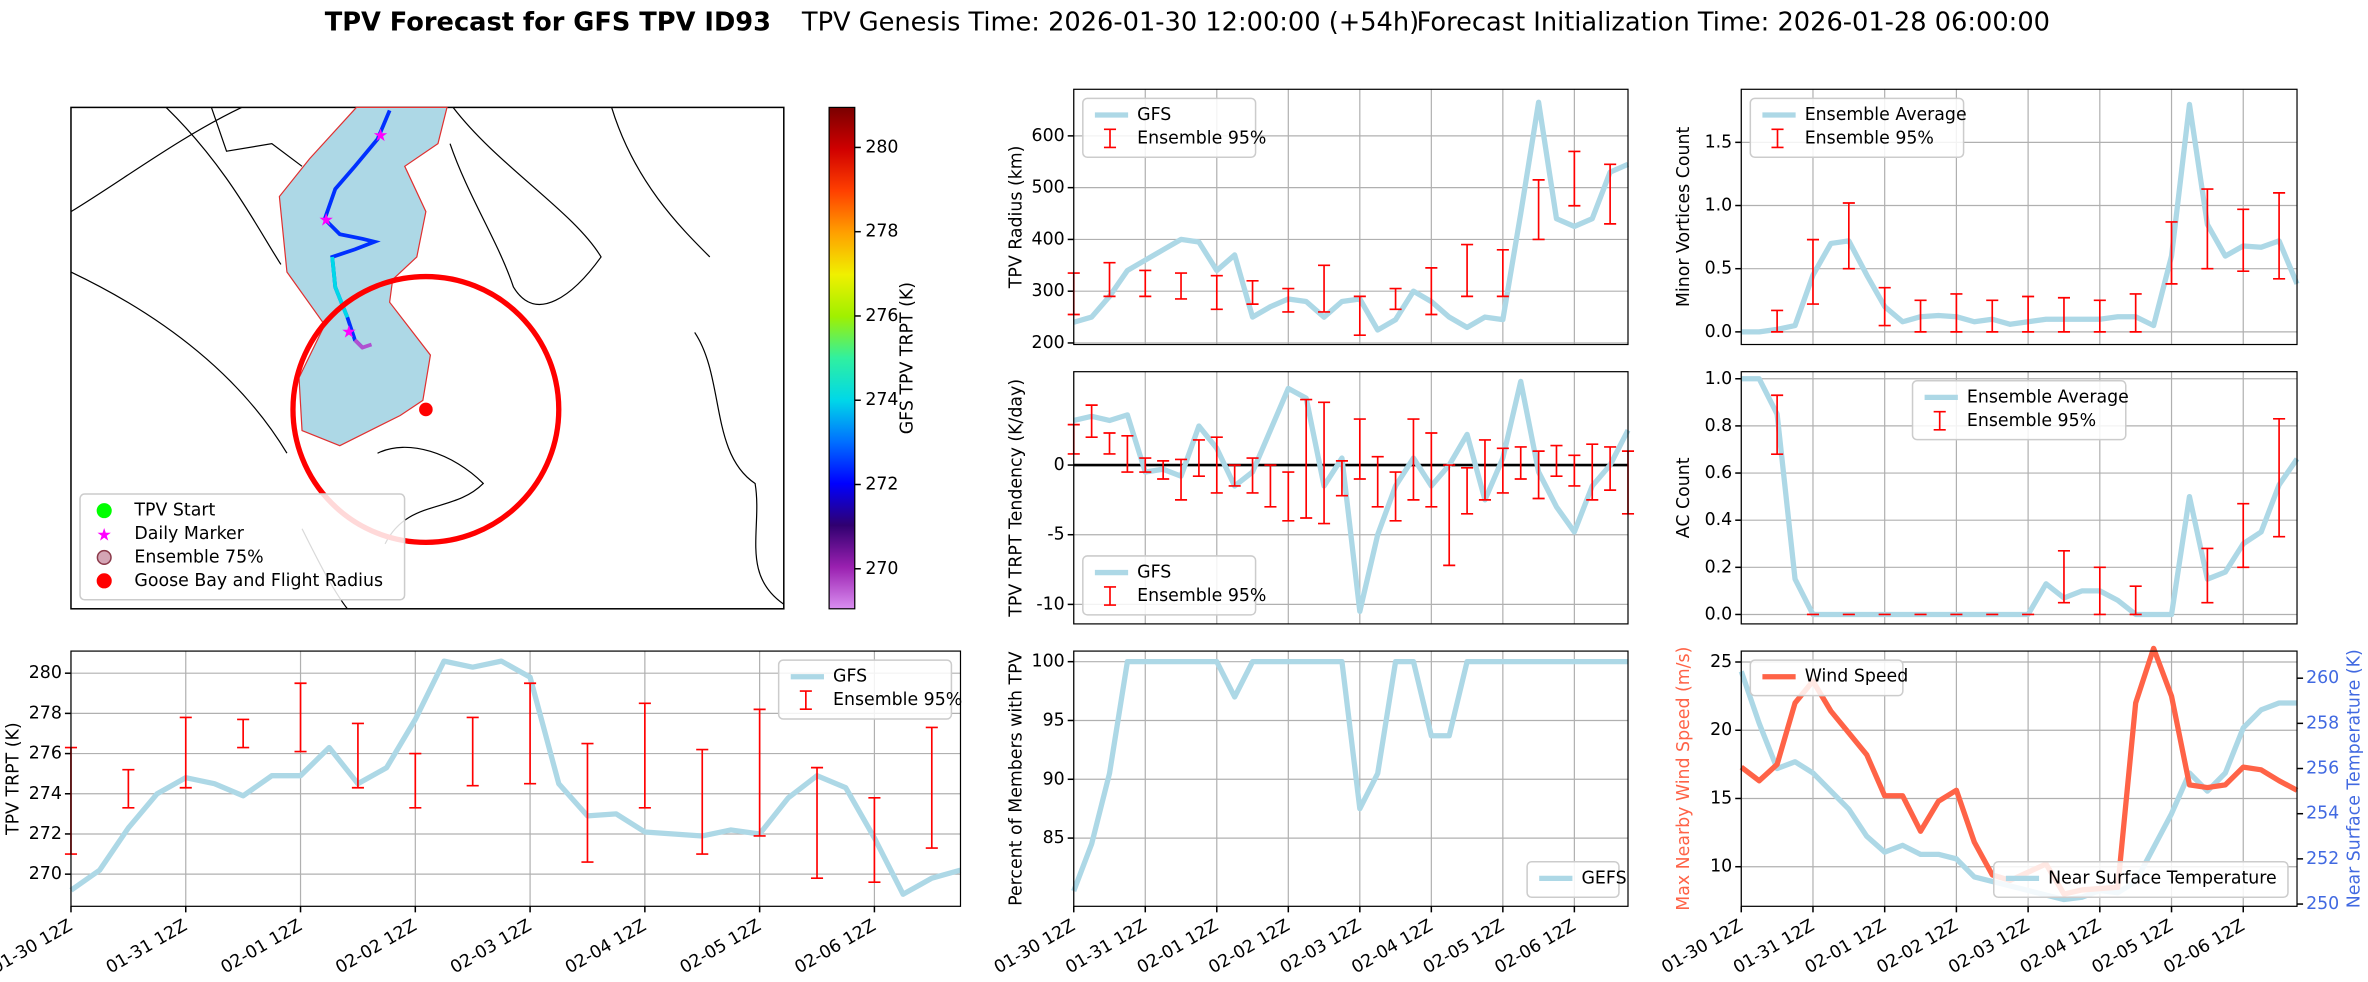 This screenshot has height=982, width=2368. Describe the element at coordinates (38, 947) in the screenshot. I see `x-tick-label: 01-30 12Z` at that location.